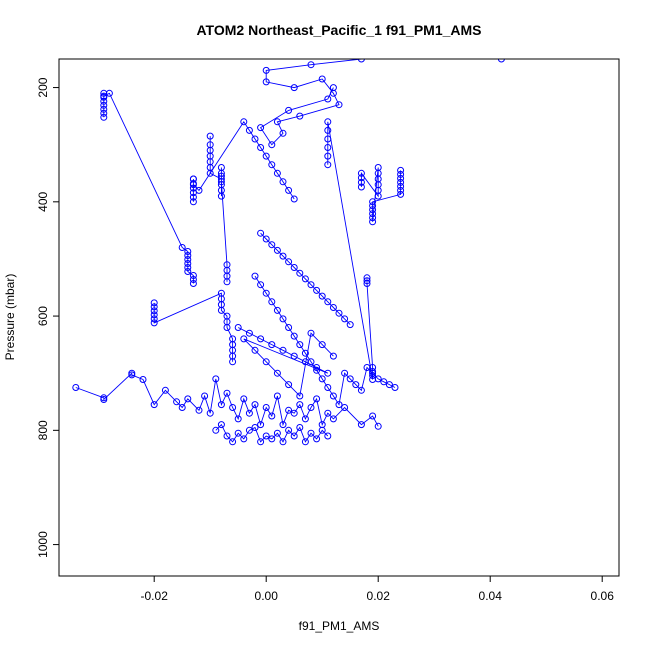  I want to click on y-axis: 200 400 600 800 1000, so click(47, 317).